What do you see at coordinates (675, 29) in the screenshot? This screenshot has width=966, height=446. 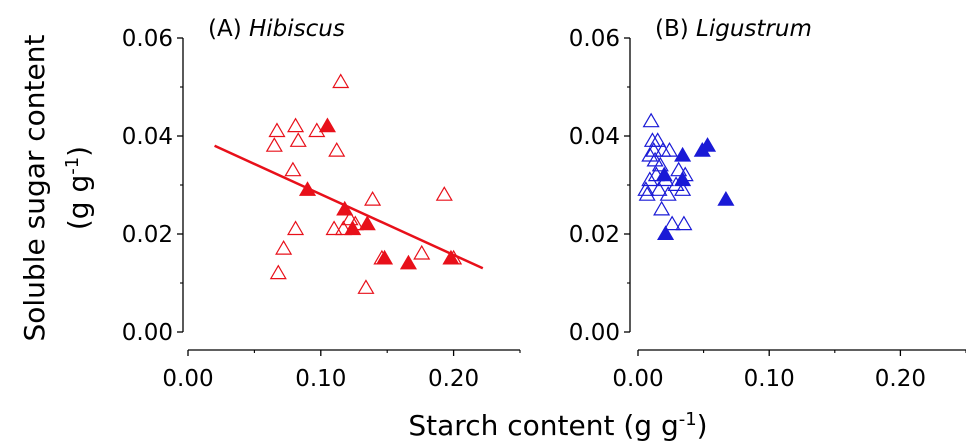 I see `panel-b-label: (B)` at bounding box center [675, 29].